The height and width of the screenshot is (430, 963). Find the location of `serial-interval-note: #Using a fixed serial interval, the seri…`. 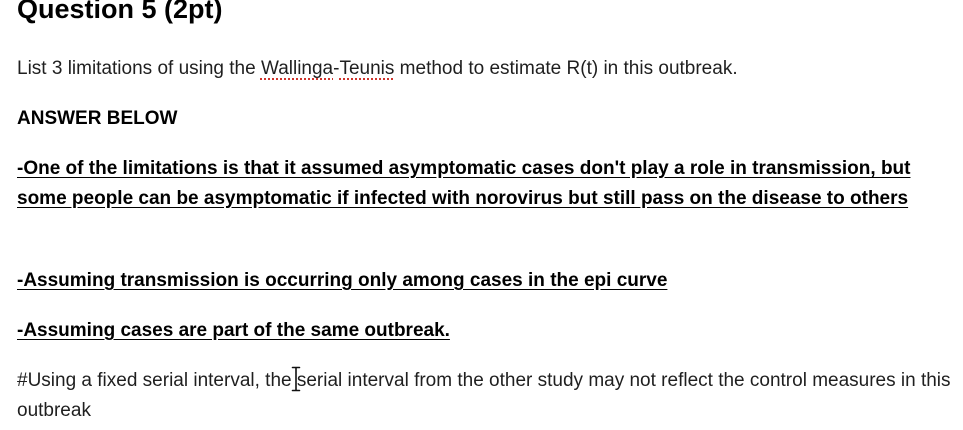

serial-interval-note: #Using a fixed serial interval, the seri… is located at coordinates (484, 395).